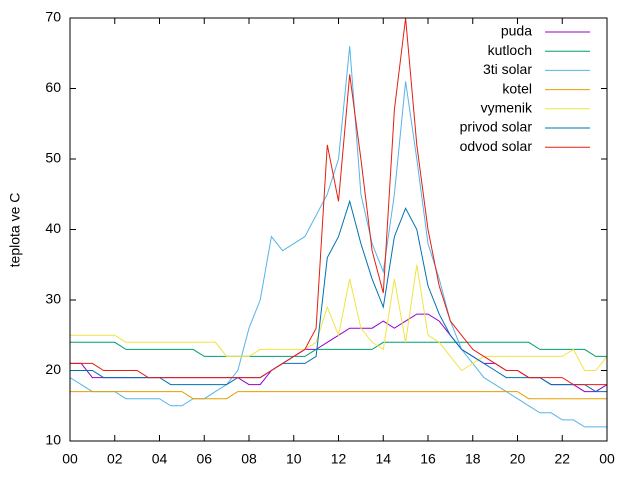  What do you see at coordinates (249, 459) in the screenshot?
I see `x-tick-label: 08` at bounding box center [249, 459].